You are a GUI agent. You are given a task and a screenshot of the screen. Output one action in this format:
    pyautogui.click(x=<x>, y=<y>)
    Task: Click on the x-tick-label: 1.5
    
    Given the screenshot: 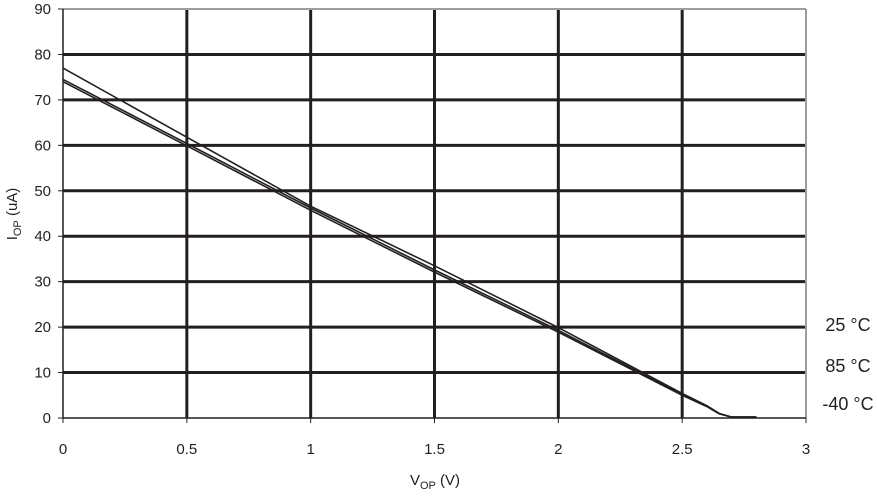 What is the action you would take?
    pyautogui.click(x=434, y=449)
    